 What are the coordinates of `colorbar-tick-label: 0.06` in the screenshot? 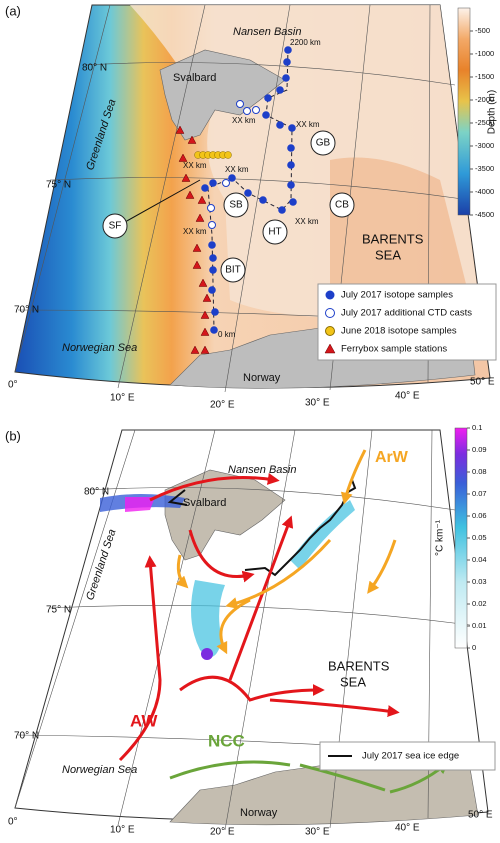 It's located at (479, 515).